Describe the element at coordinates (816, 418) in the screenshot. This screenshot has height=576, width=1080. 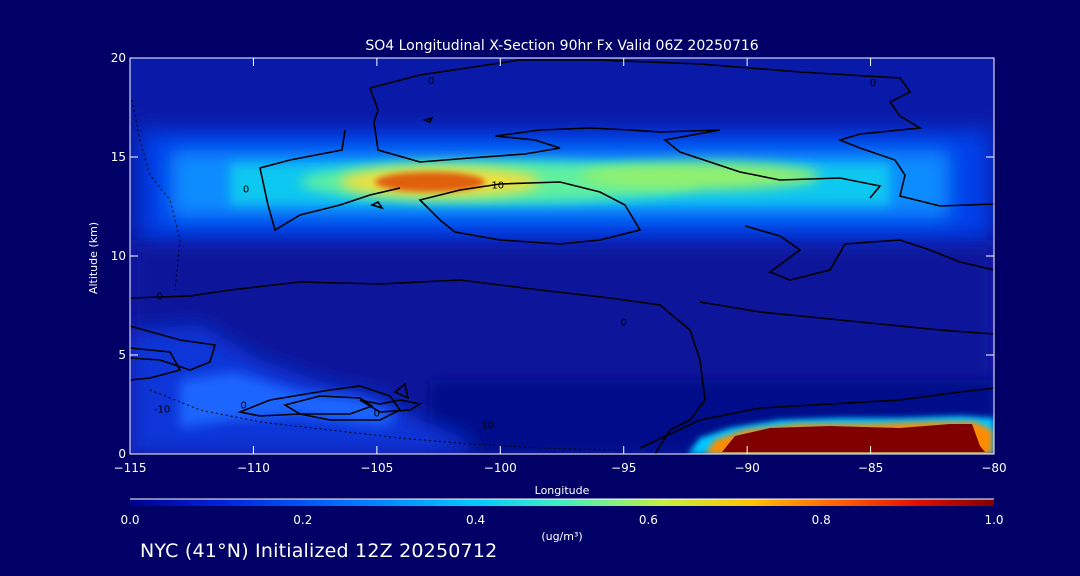
I see `contour-east-plume` at that location.